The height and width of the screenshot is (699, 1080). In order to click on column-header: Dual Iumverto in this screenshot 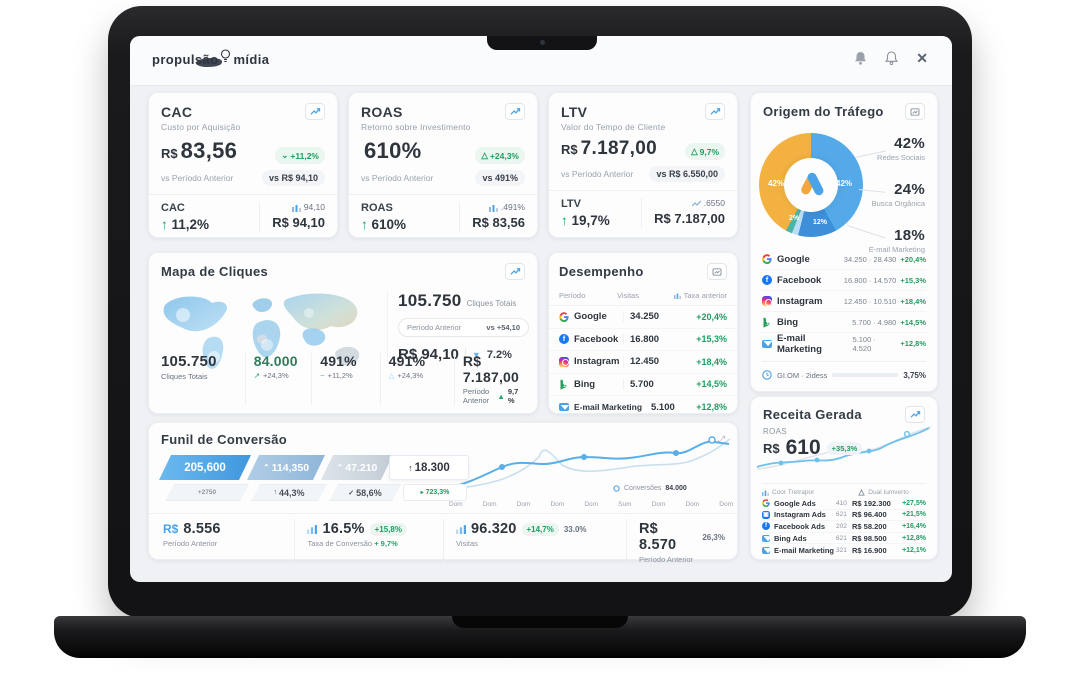, I will do `click(883, 492)`.